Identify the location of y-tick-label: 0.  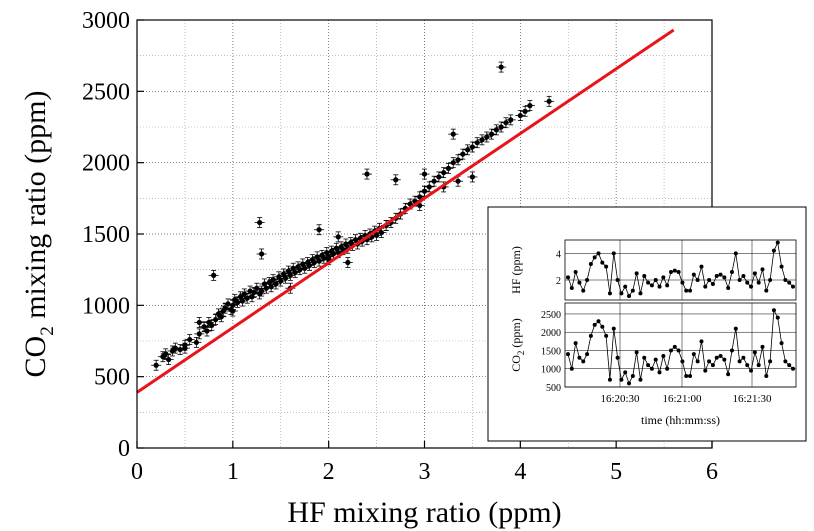
(124, 449).